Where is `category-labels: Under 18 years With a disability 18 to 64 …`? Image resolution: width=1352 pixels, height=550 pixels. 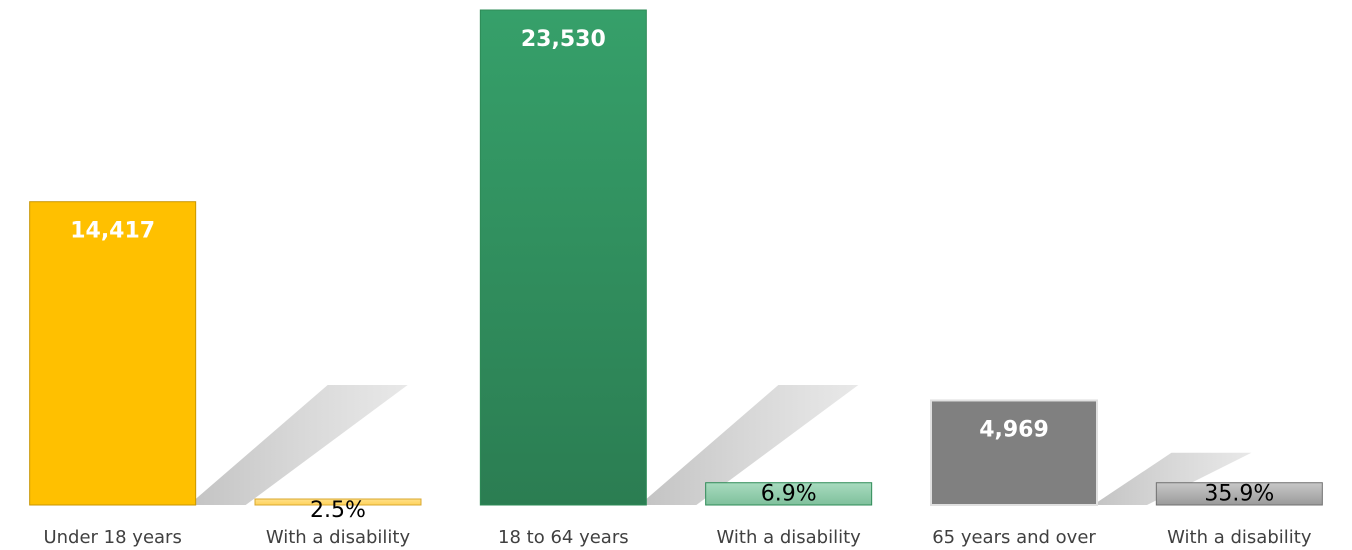
category-labels: Under 18 years With a disability 18 to 64 … is located at coordinates (677, 537).